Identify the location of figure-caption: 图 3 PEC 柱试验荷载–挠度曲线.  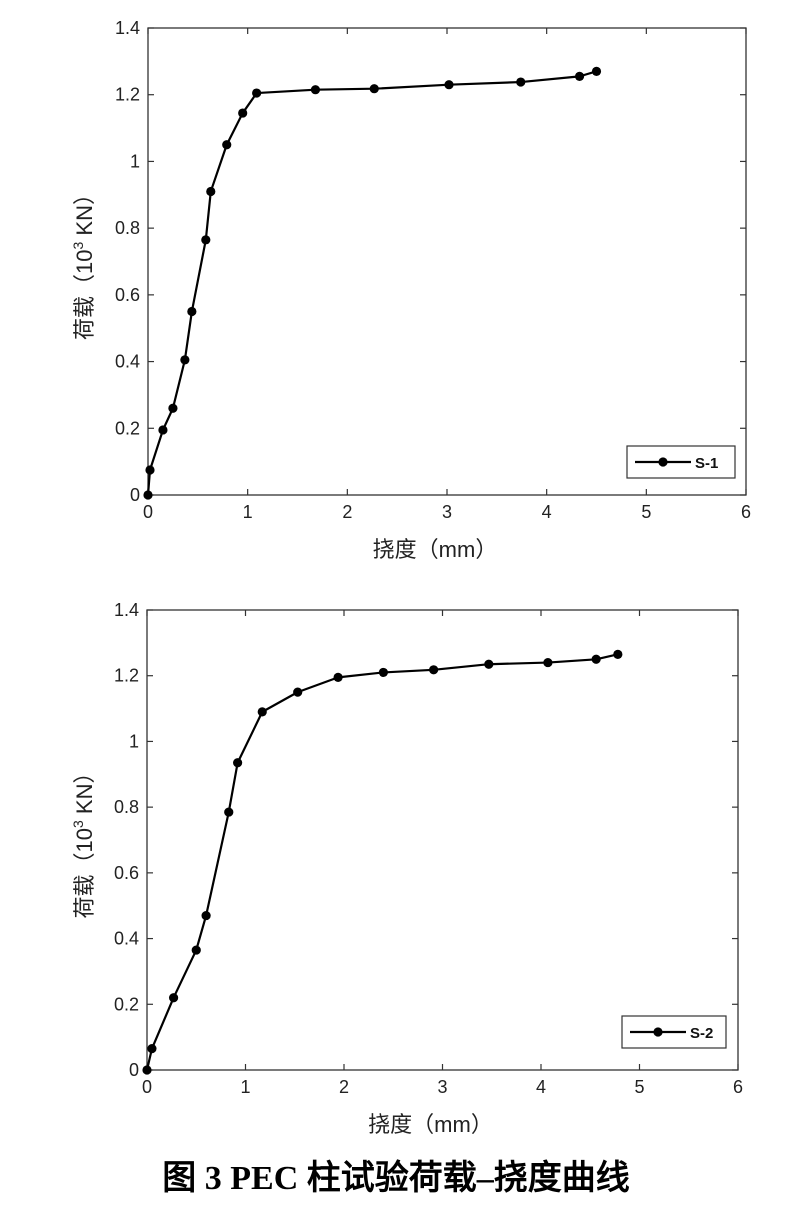
(396, 1178).